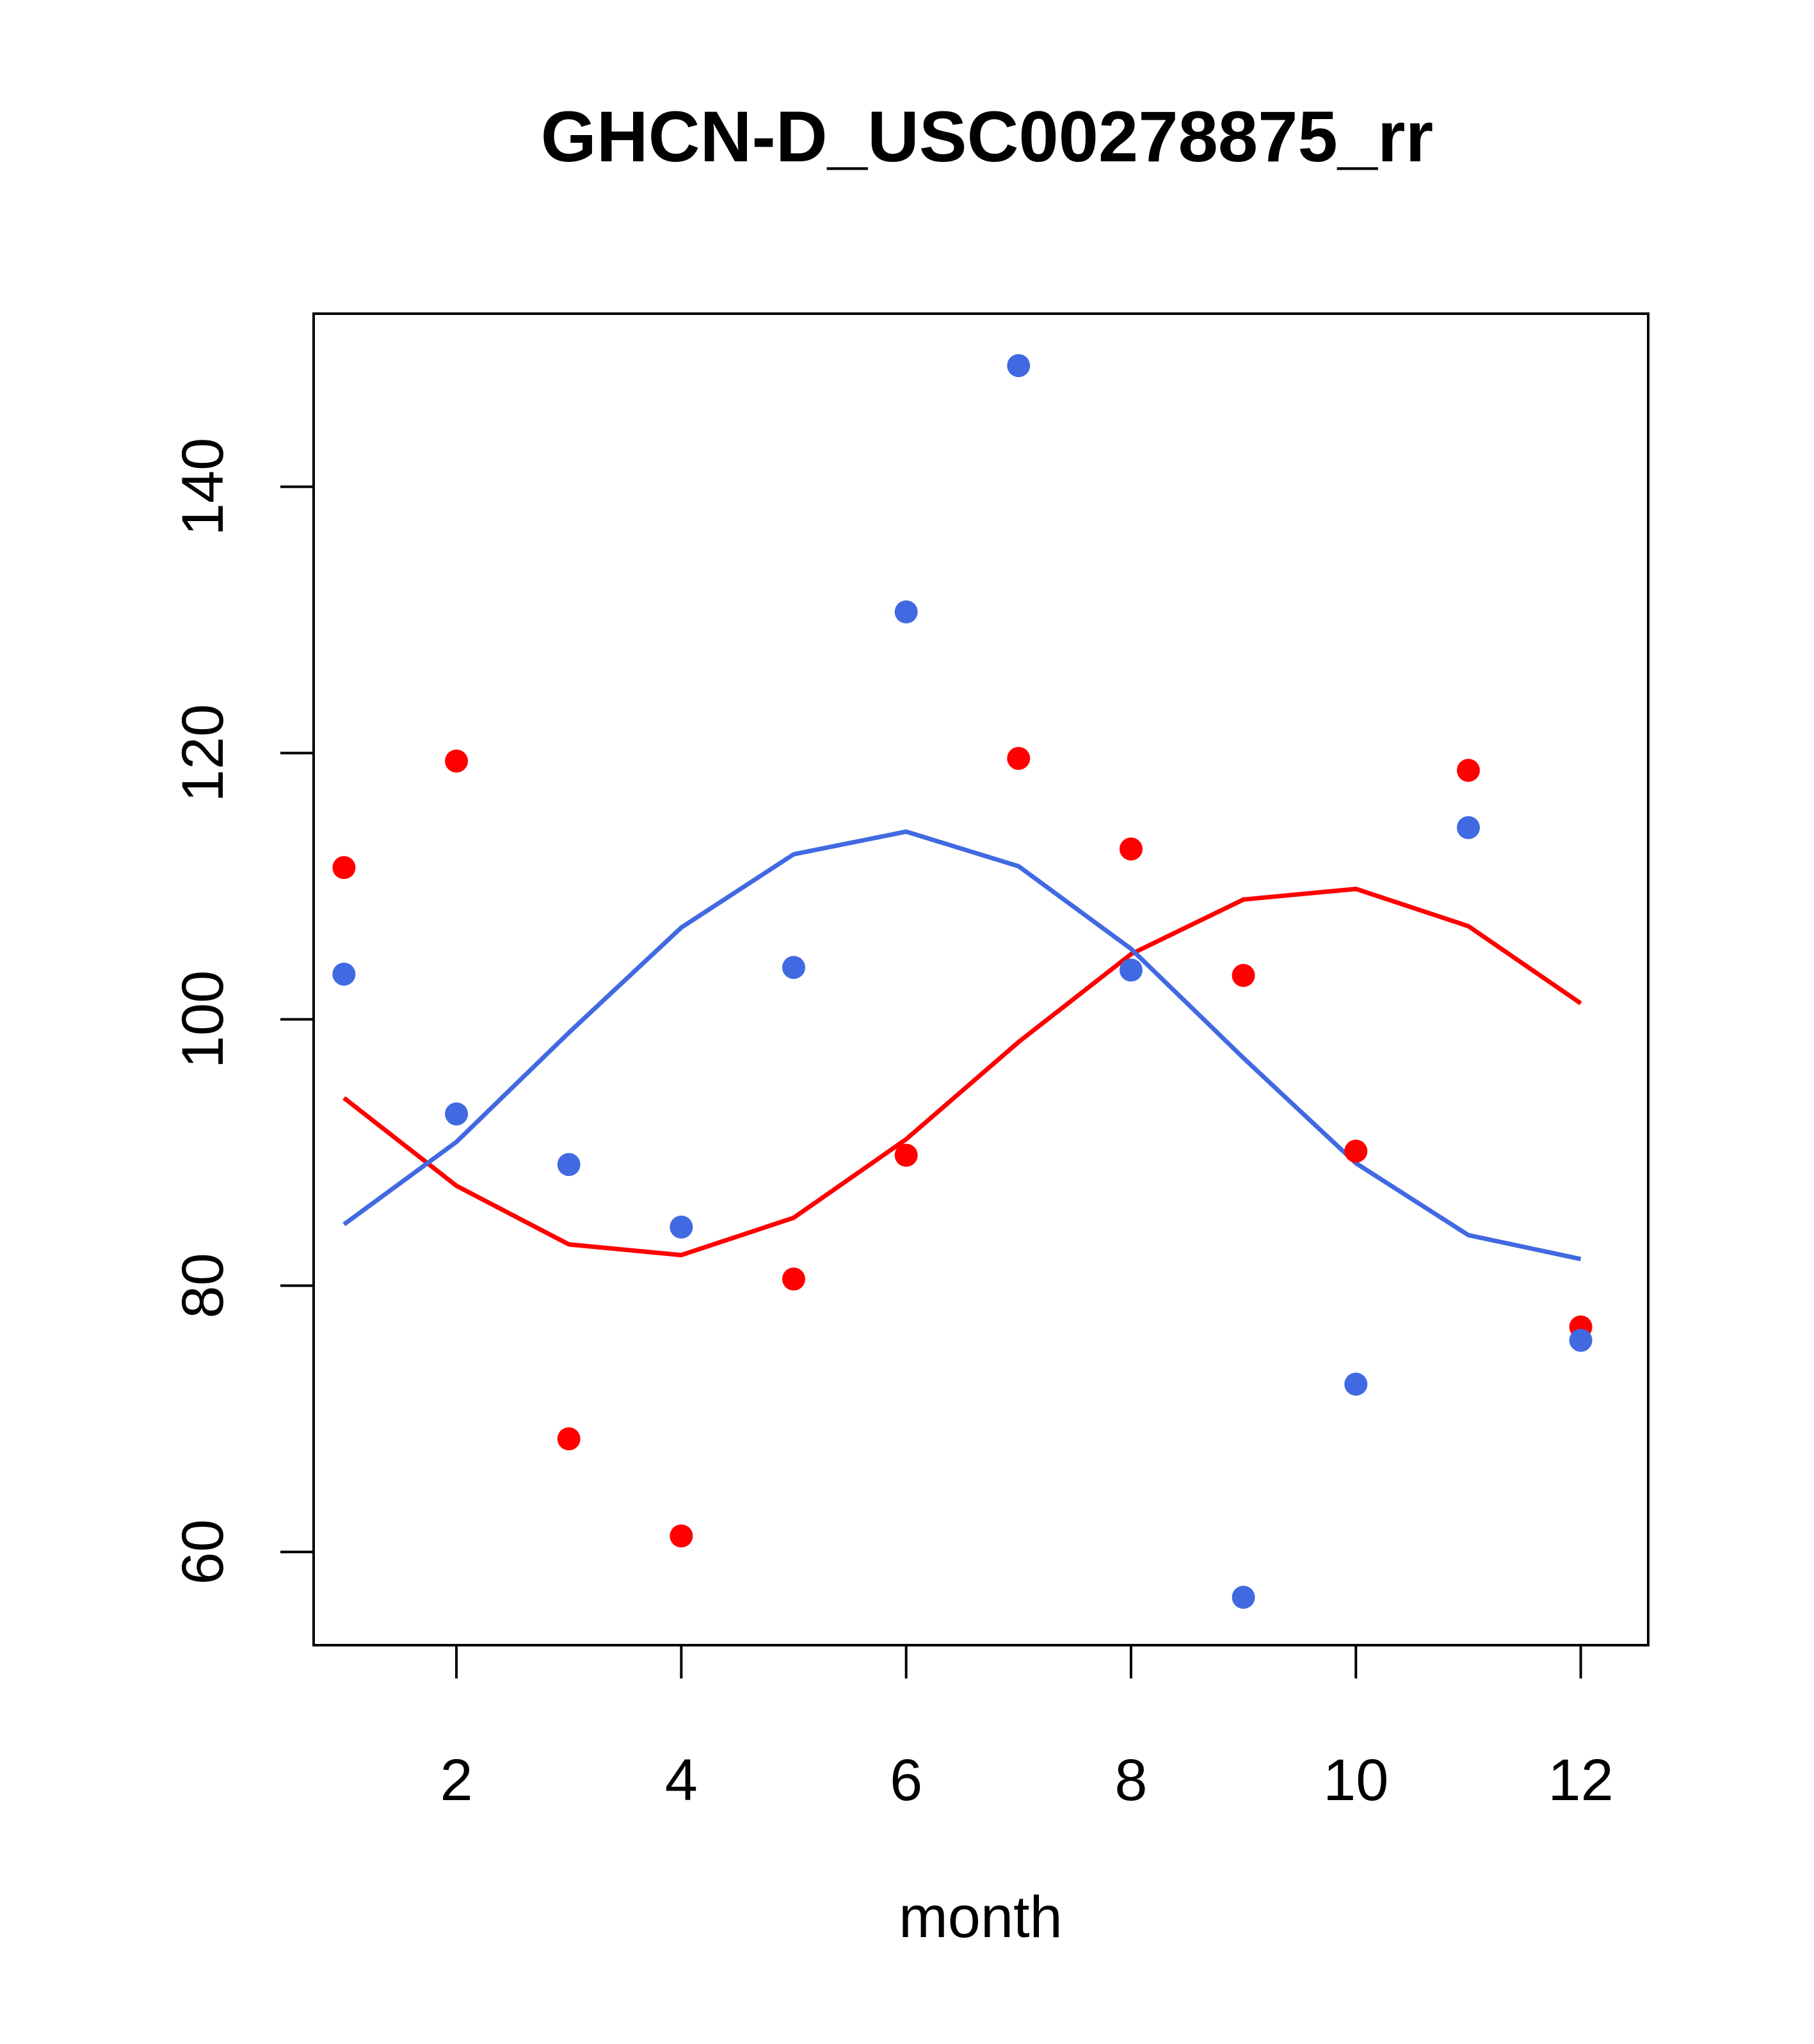 The height and width of the screenshot is (2044, 1814). I want to click on y-tick-label: 100, so click(203, 1019).